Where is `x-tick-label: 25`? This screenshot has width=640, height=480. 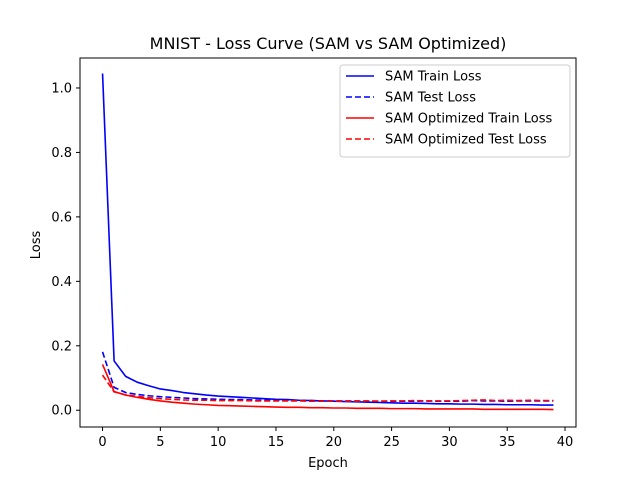
x-tick-label: 25 is located at coordinates (391, 442).